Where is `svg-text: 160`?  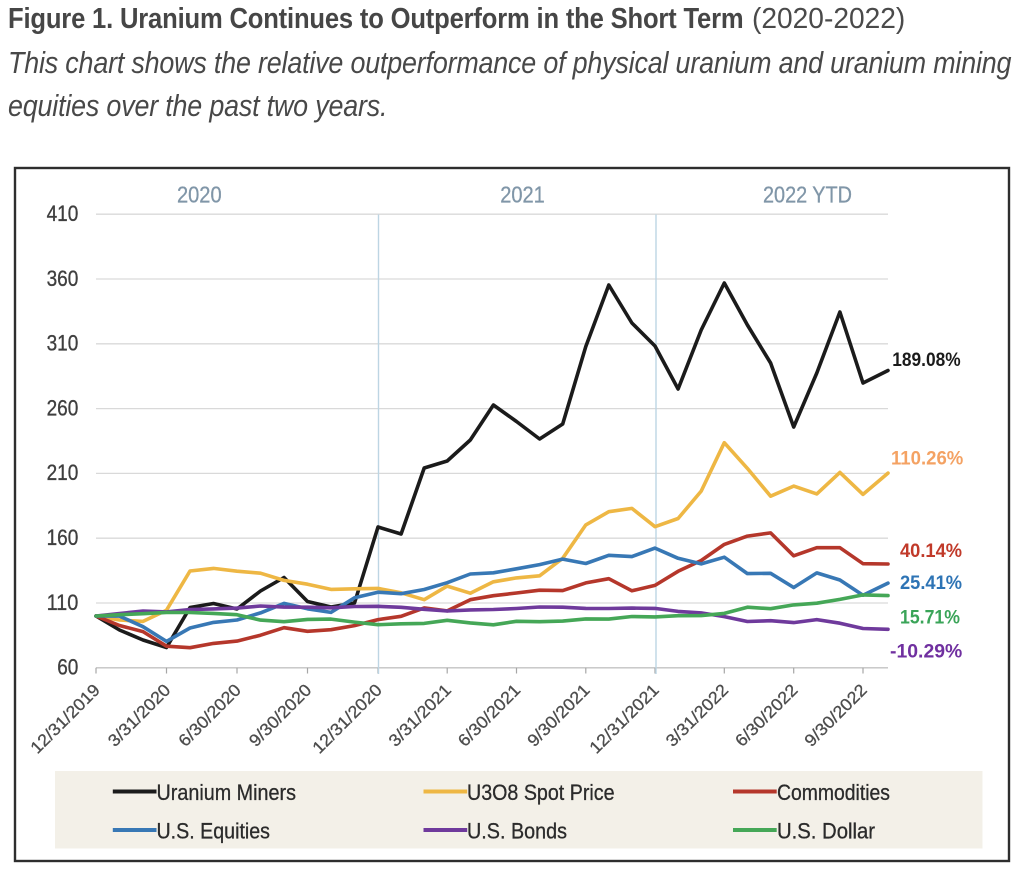
svg-text: 160 is located at coordinates (63, 537).